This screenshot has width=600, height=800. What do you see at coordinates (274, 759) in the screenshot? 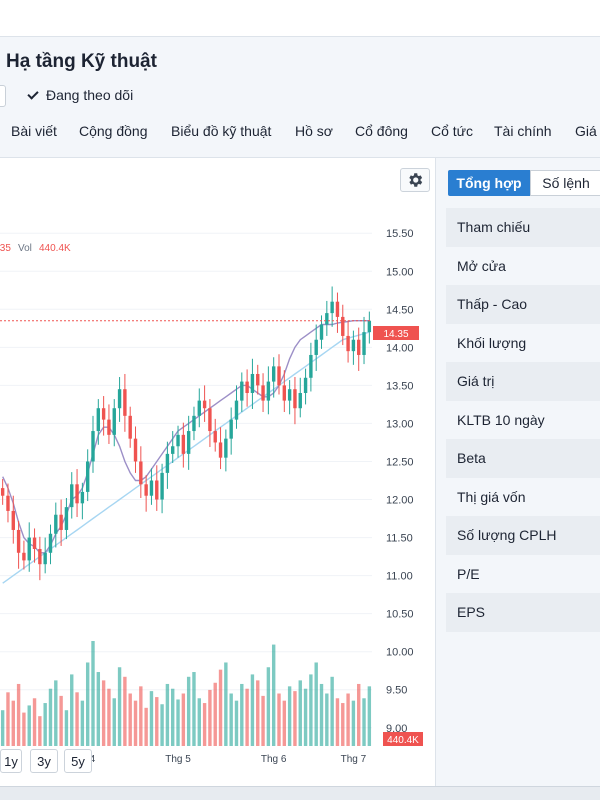
I see `x-tick-label: Thg 6` at bounding box center [274, 759].